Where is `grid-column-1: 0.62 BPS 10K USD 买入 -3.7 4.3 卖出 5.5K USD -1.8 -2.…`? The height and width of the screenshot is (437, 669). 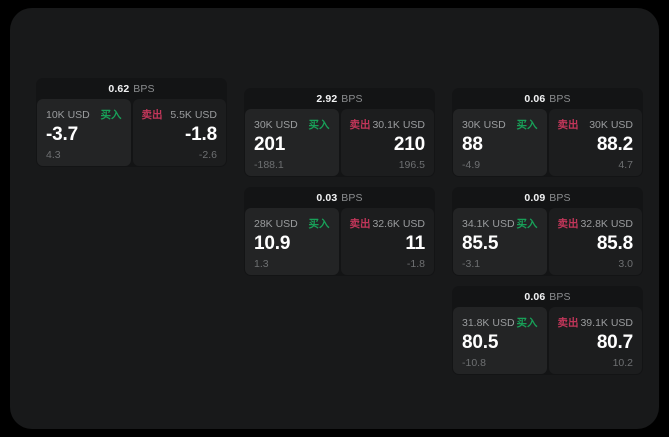 grid-column-1: 0.62 BPS 10K USD 买入 -3.7 4.3 卖出 5.5K USD -1.8 -2.… is located at coordinates (131, 122).